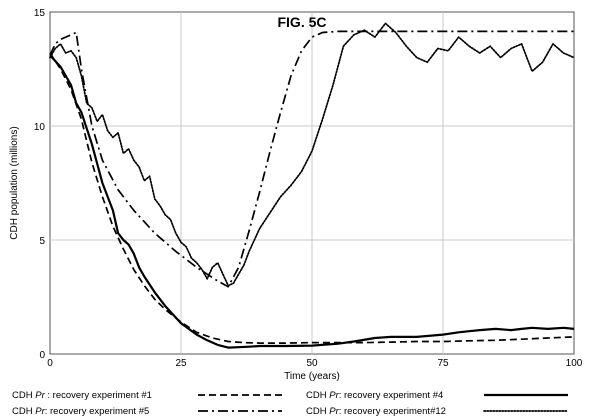 This screenshot has width=589, height=419. I want to click on legend-label: CDH Pr: recovery experiment #4, so click(374, 395).